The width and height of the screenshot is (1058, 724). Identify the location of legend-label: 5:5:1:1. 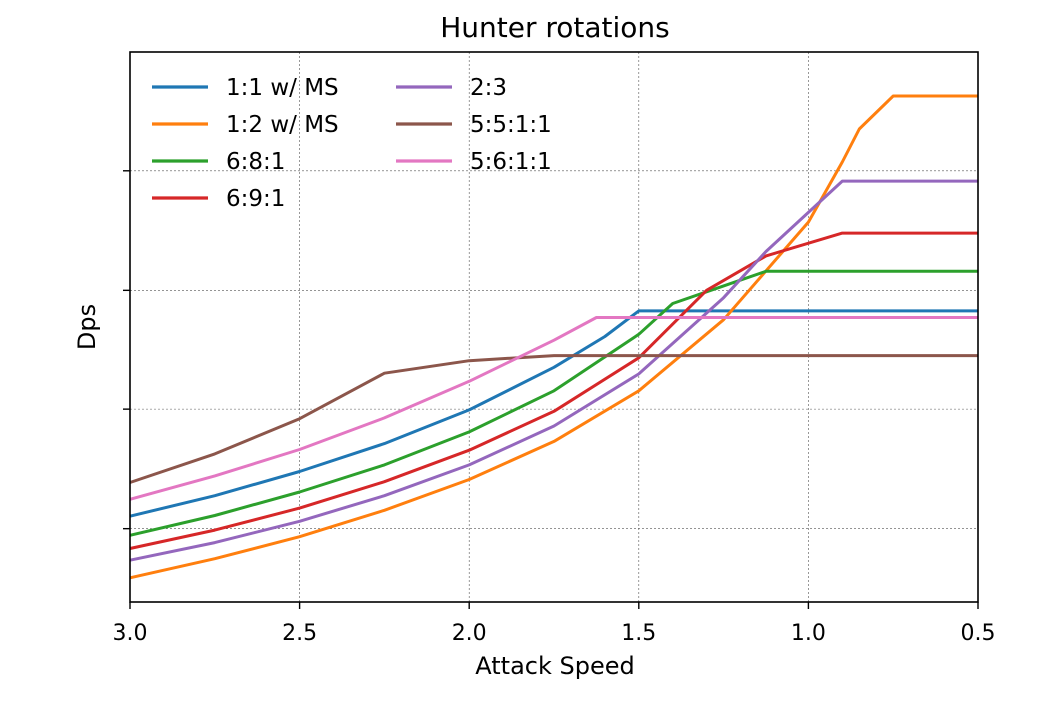
(511, 125).